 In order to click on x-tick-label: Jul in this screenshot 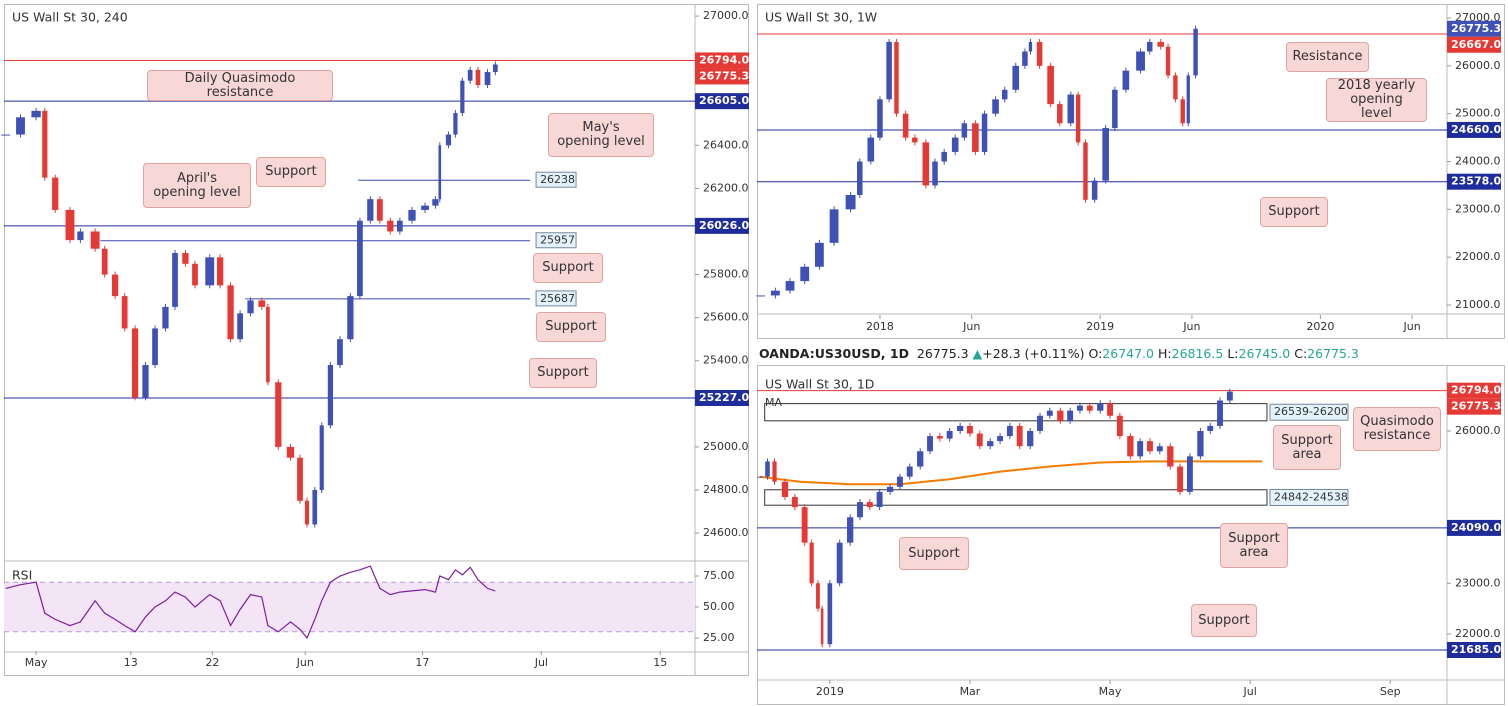, I will do `click(1250, 691)`.